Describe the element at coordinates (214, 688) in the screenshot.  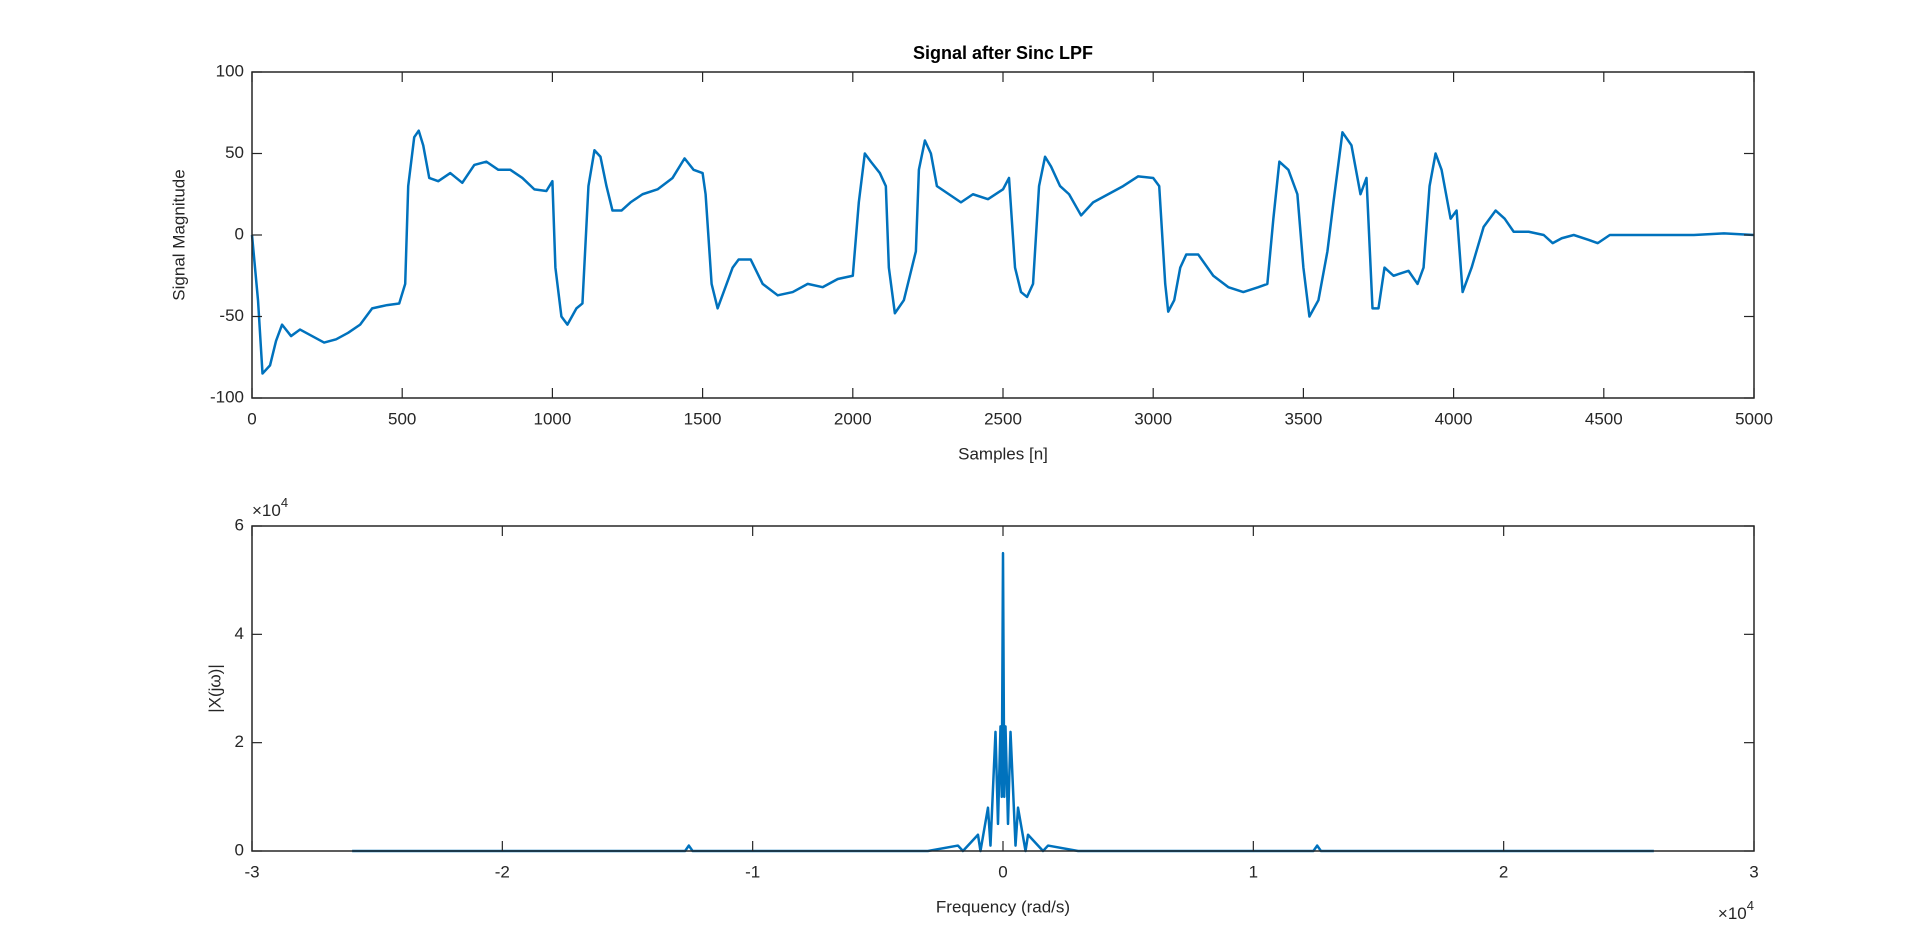
I see `y-axis-label: |X(jω)|` at that location.